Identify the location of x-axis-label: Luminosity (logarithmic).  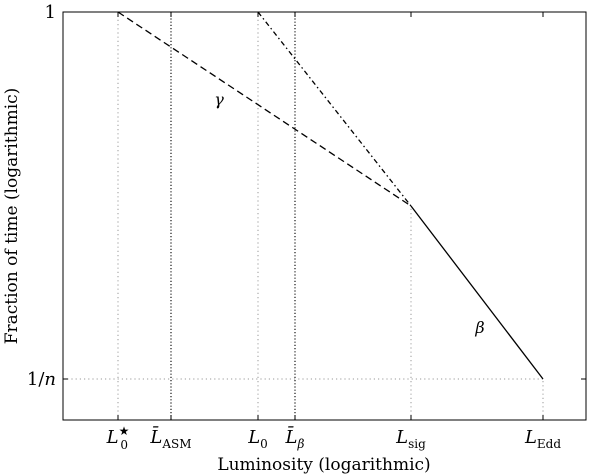
(323, 465).